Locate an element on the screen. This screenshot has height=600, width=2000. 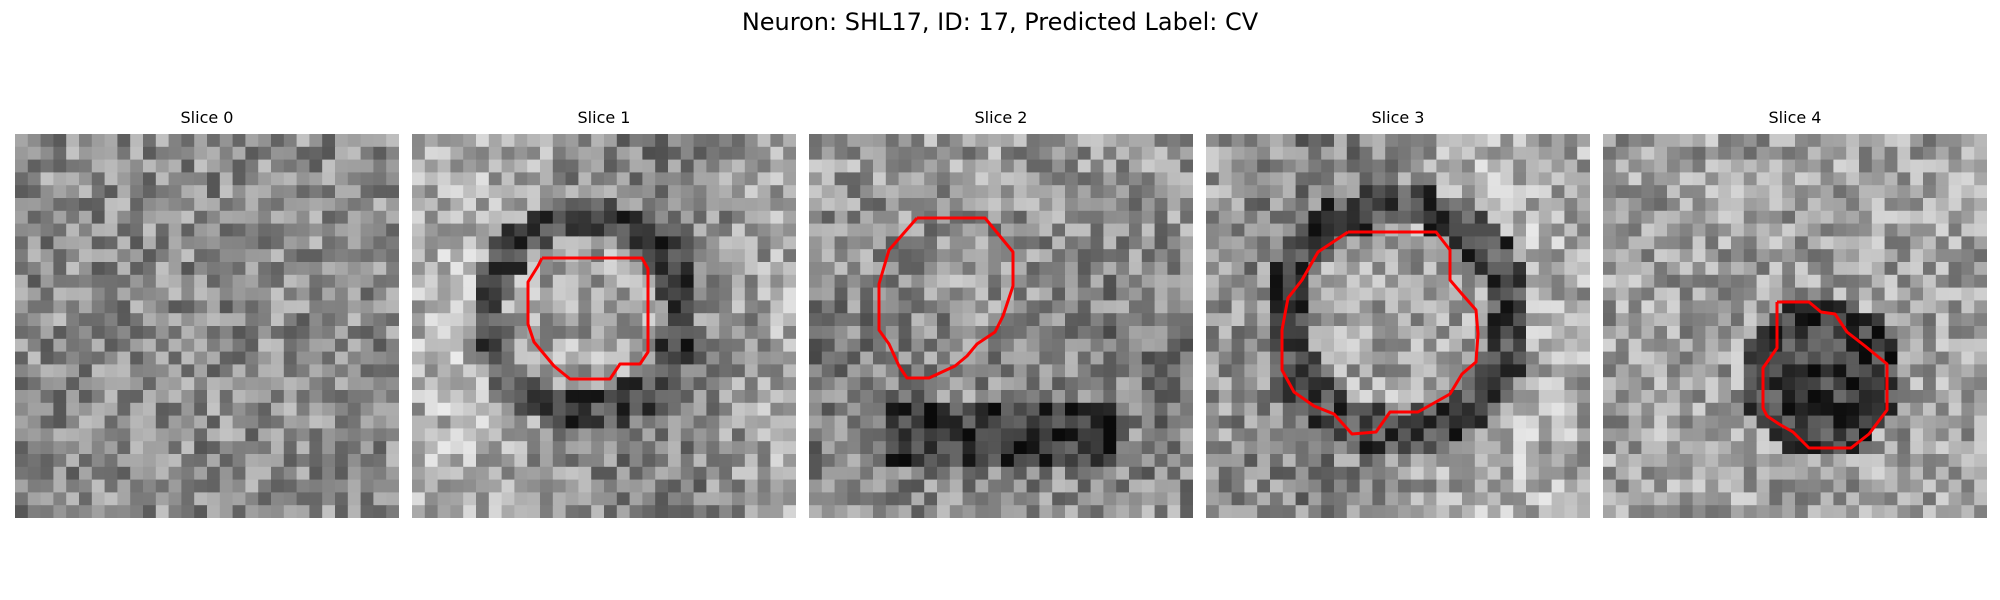
slice-title: Slice 1 is located at coordinates (604, 117).